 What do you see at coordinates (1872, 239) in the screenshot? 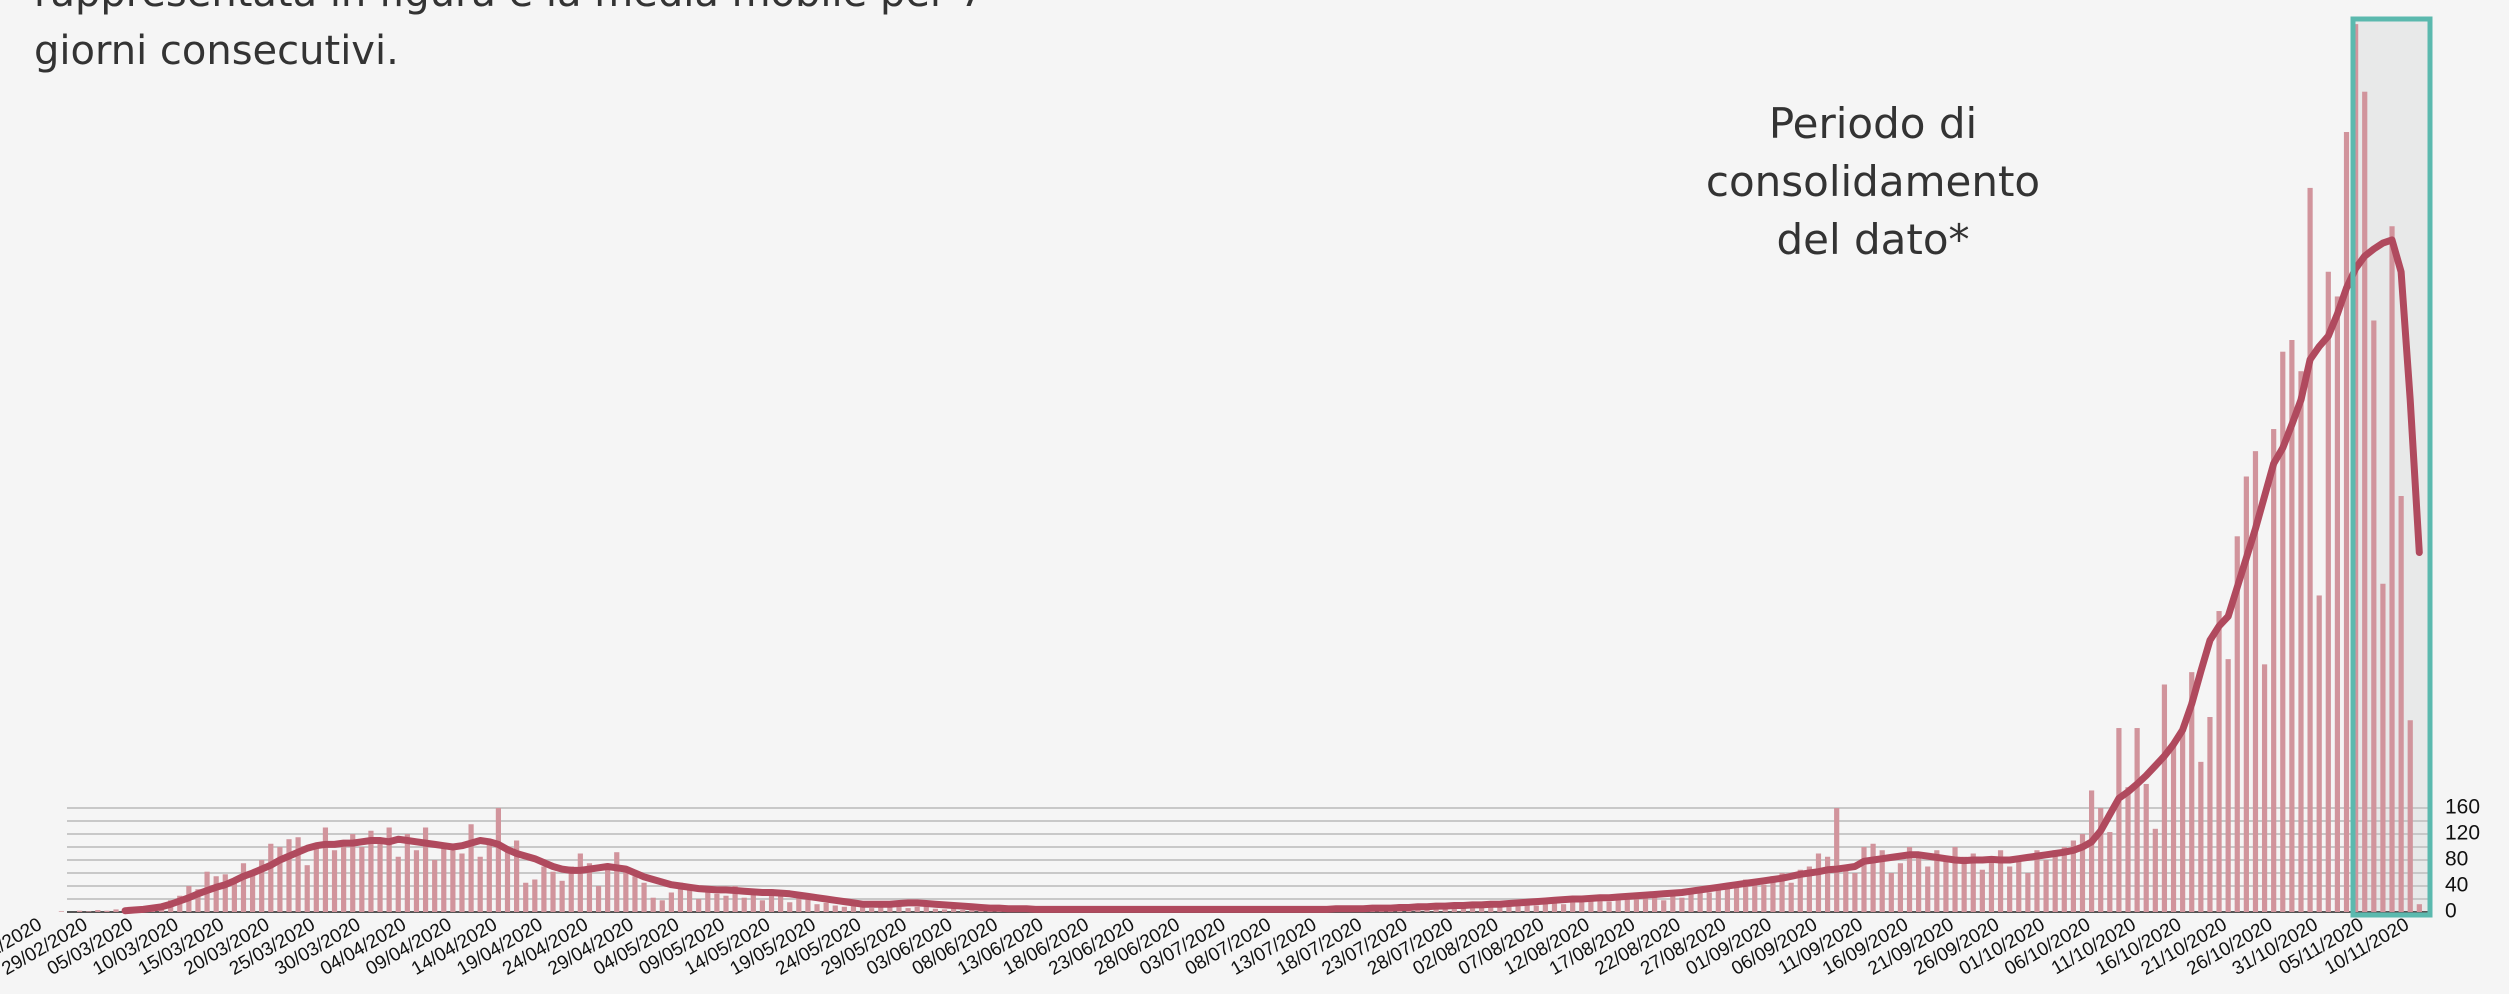
I see `annotation: del dato*` at bounding box center [1872, 239].